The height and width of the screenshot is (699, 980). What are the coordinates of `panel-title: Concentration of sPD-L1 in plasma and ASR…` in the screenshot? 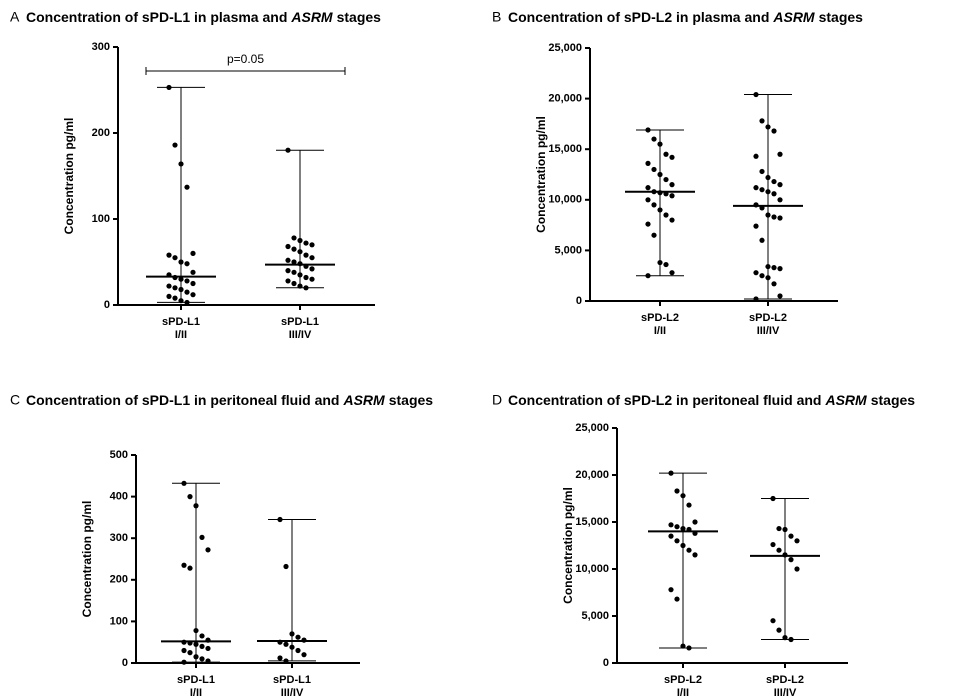 It's located at (203, 17).